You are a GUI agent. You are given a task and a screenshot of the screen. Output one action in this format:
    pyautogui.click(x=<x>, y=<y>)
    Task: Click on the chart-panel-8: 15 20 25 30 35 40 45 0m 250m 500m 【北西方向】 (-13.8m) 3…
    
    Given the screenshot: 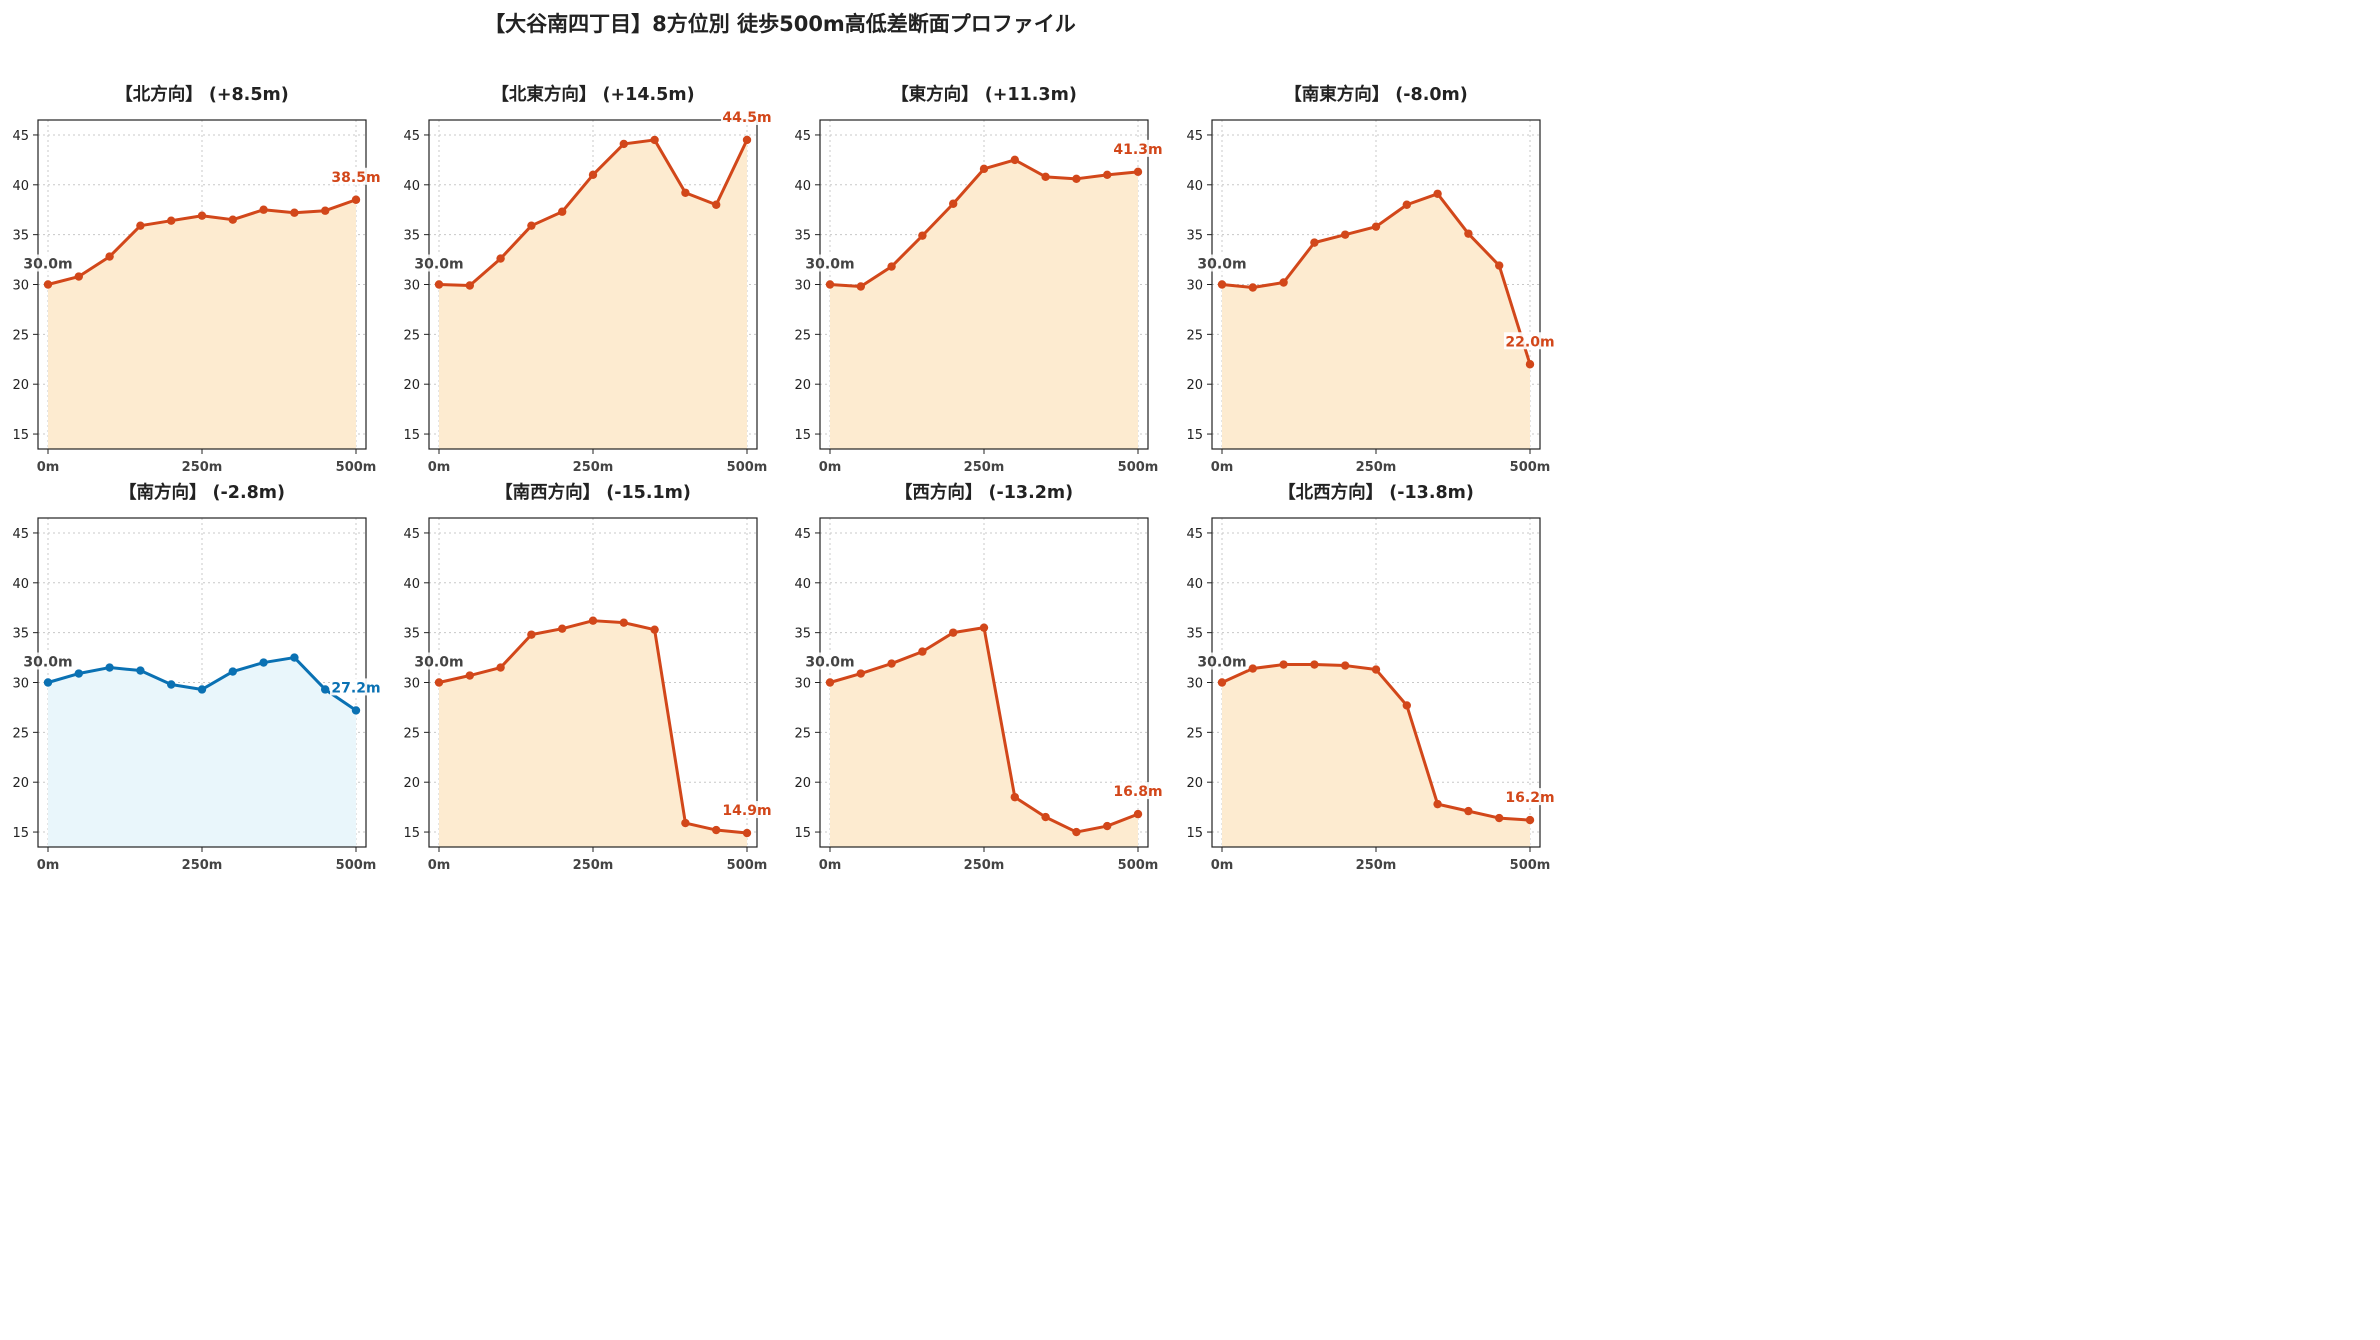 What is the action you would take?
    pyautogui.click(x=1371, y=677)
    